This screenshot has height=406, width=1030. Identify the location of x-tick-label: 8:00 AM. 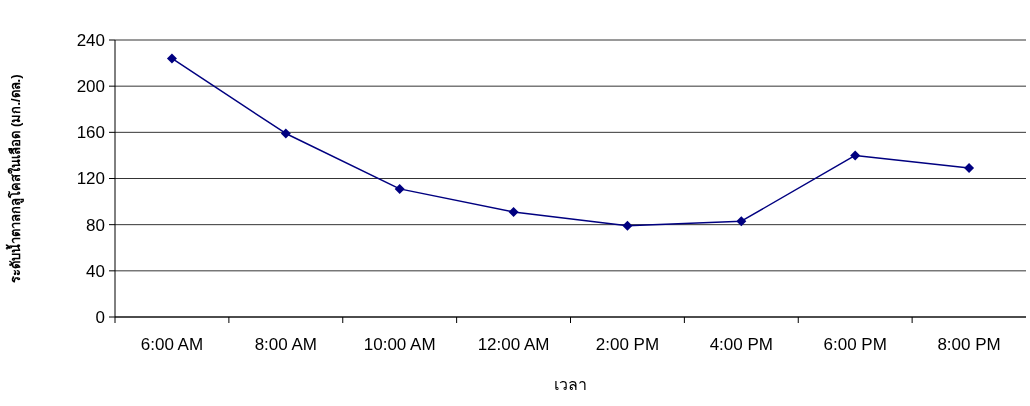
(285, 344).